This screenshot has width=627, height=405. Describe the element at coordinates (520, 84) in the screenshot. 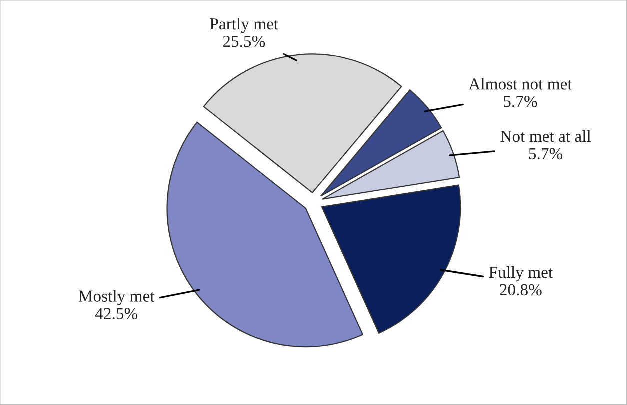

I see `slice-label: Almost not met` at that location.